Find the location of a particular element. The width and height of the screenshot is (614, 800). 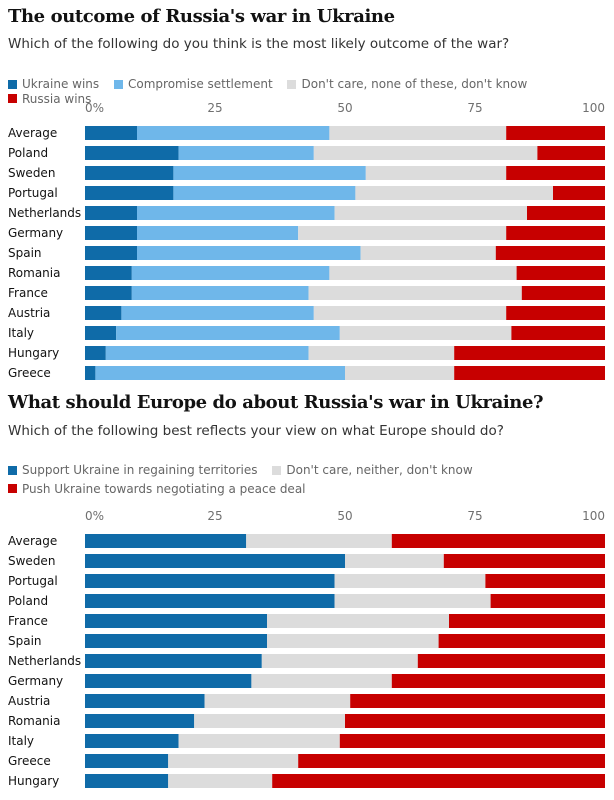

category-label: Spain is located at coordinates (25, 253).